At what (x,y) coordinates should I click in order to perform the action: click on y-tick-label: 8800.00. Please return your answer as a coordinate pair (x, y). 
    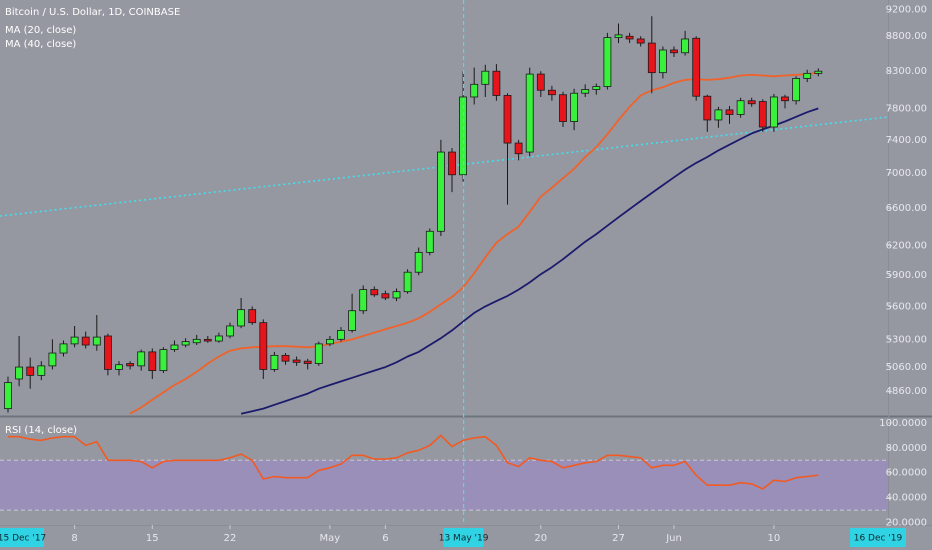
    Looking at the image, I should click on (906, 36).